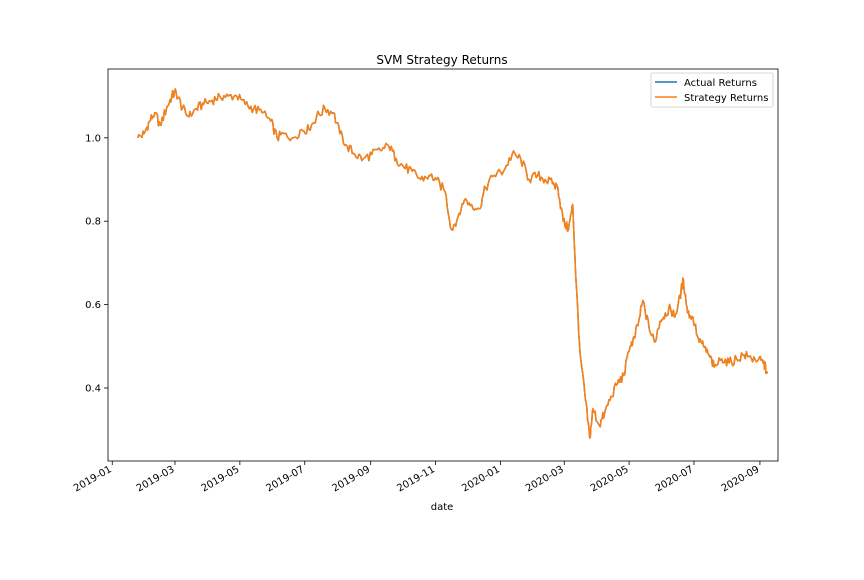 This screenshot has height=580, width=864. I want to click on legend-label-strategy-returns: Strategy Returns, so click(726, 98).